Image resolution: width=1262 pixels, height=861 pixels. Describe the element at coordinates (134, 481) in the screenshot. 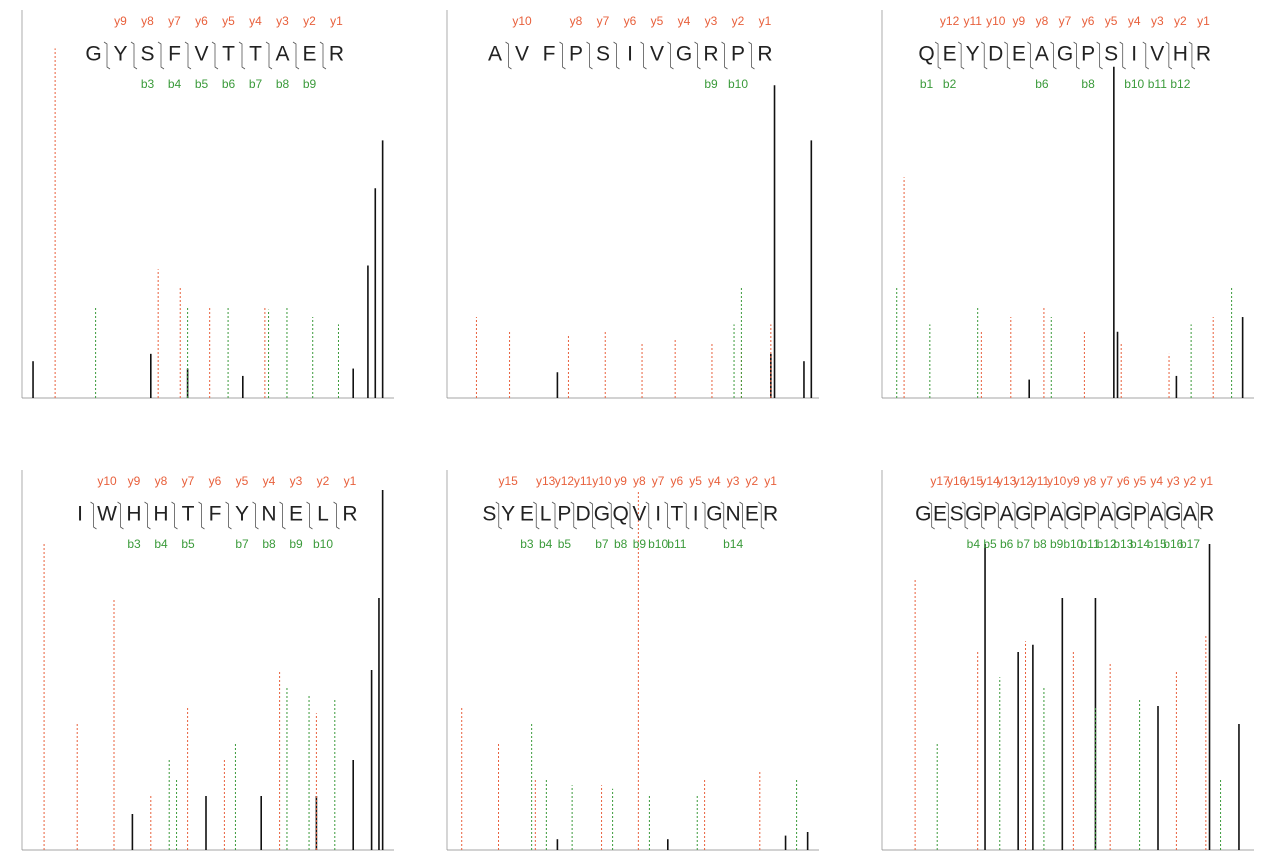

I see `y-ion-label: y9` at that location.